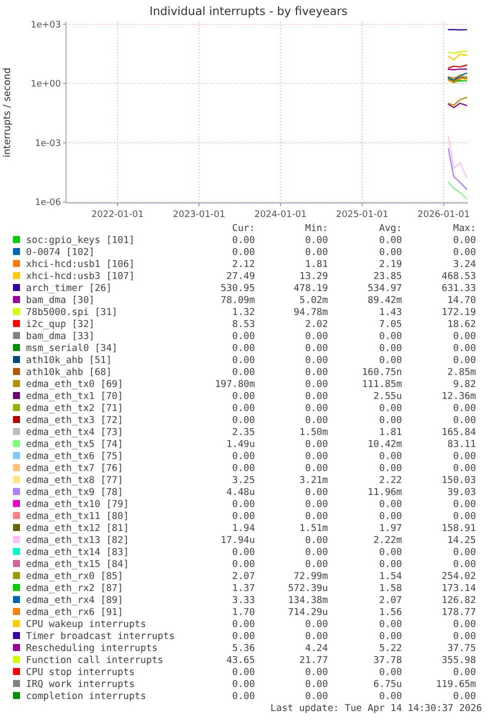  I want to click on legend-label: Timer broadcast interrupts, so click(100, 636).